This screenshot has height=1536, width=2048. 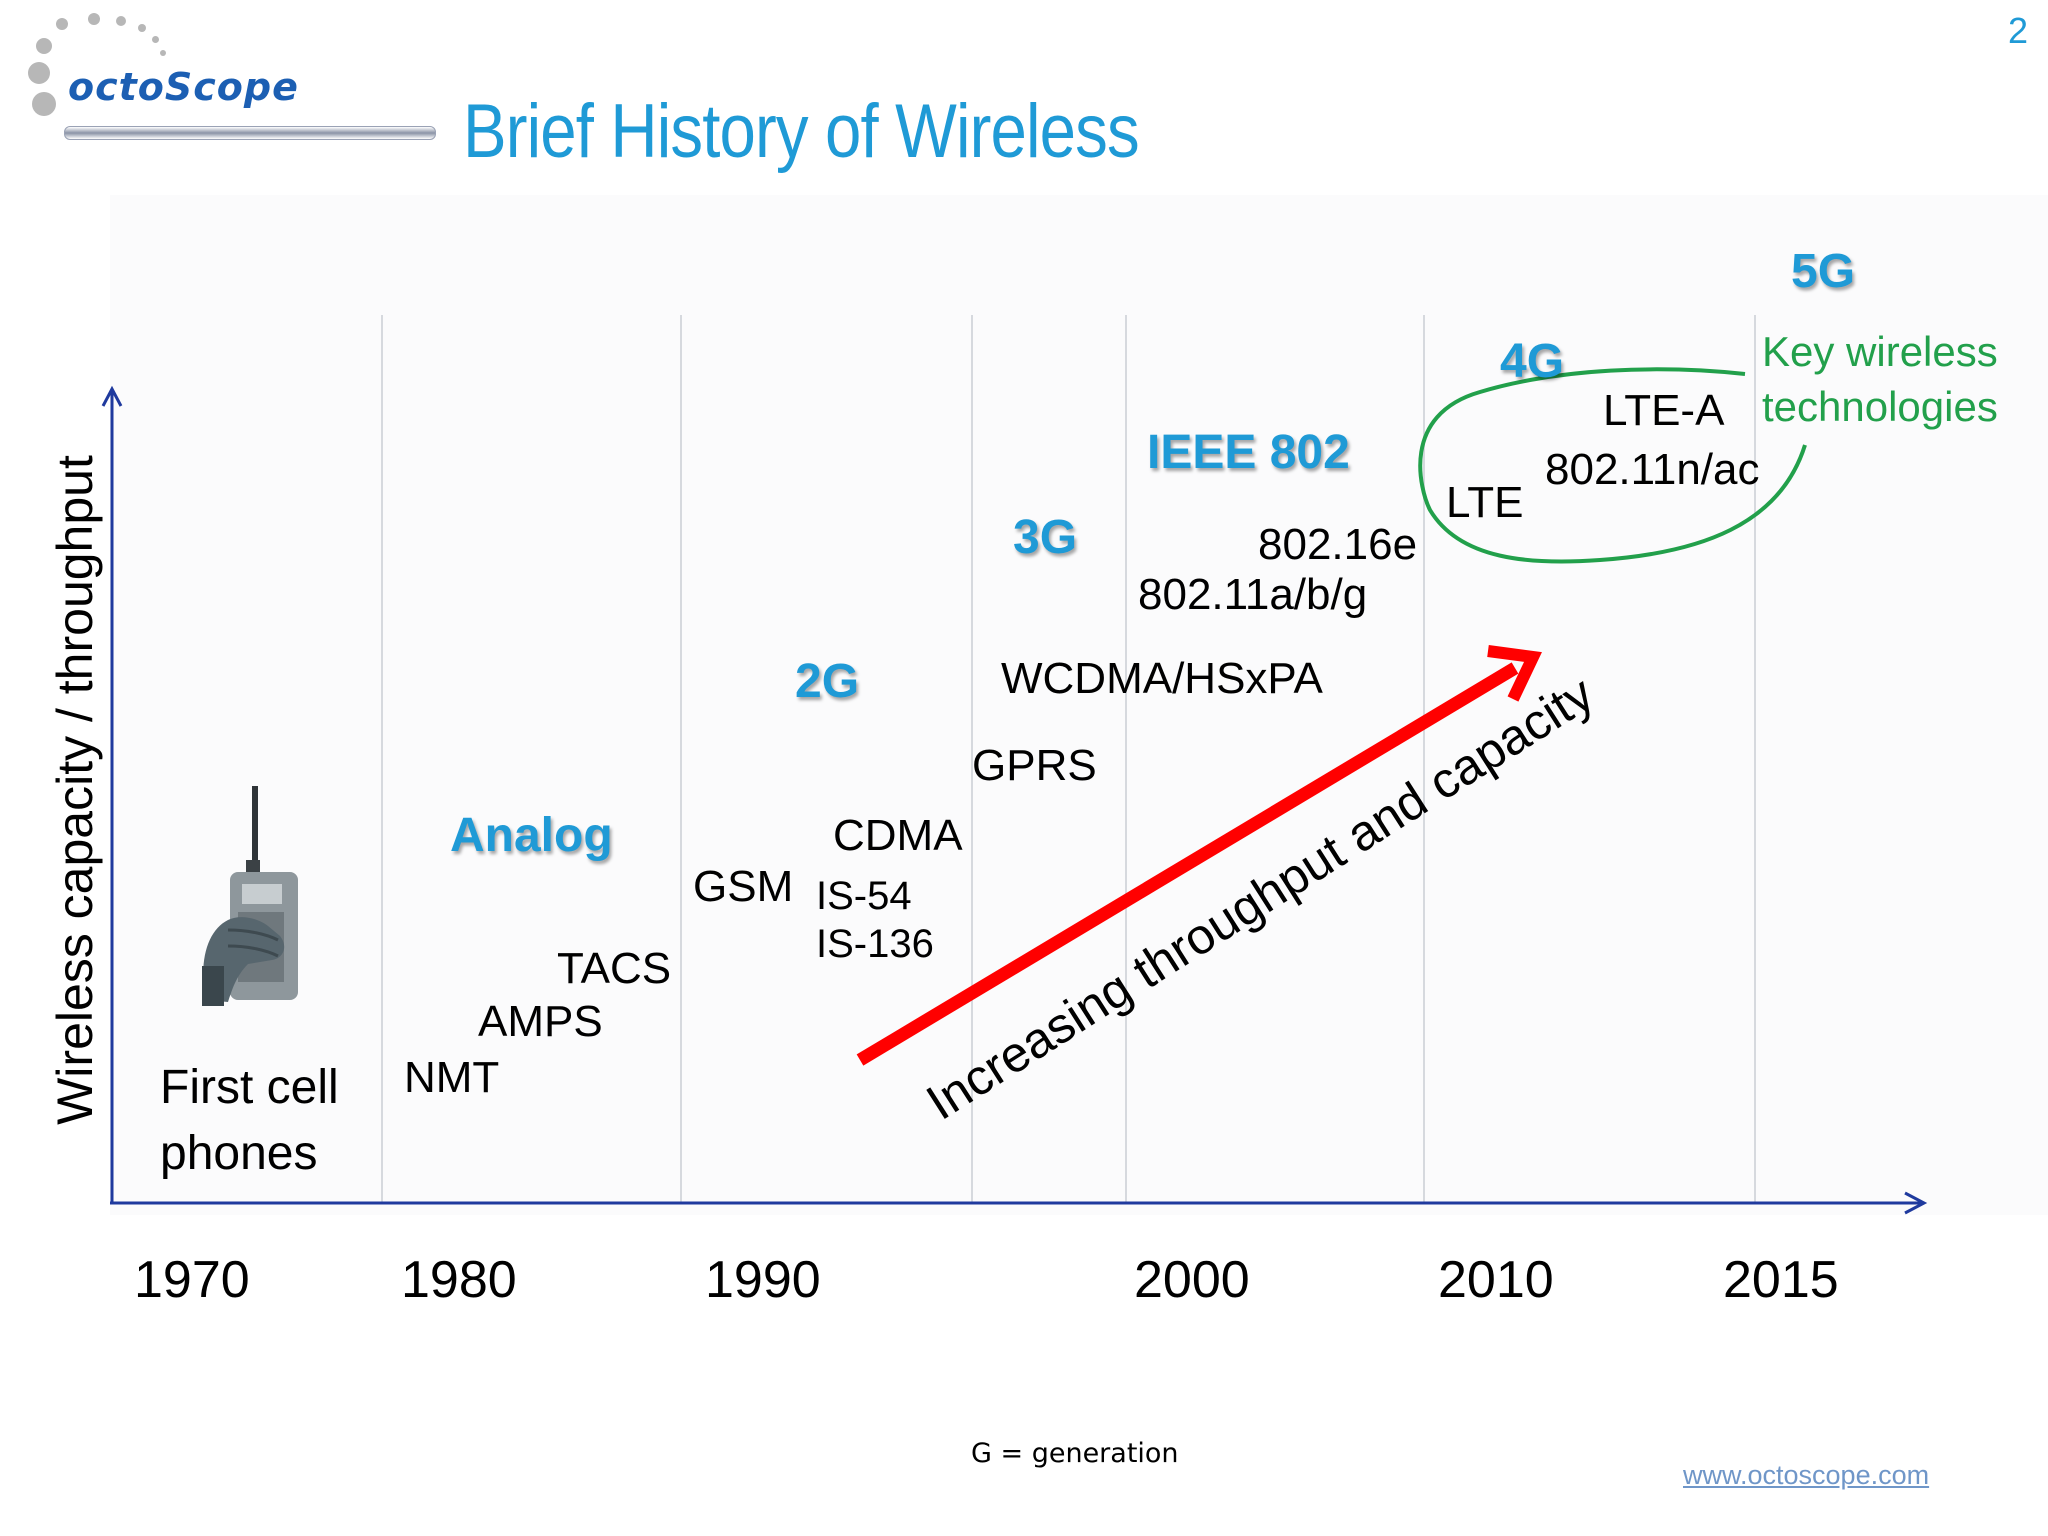 I want to click on year-label: 1990, so click(x=763, y=1280).